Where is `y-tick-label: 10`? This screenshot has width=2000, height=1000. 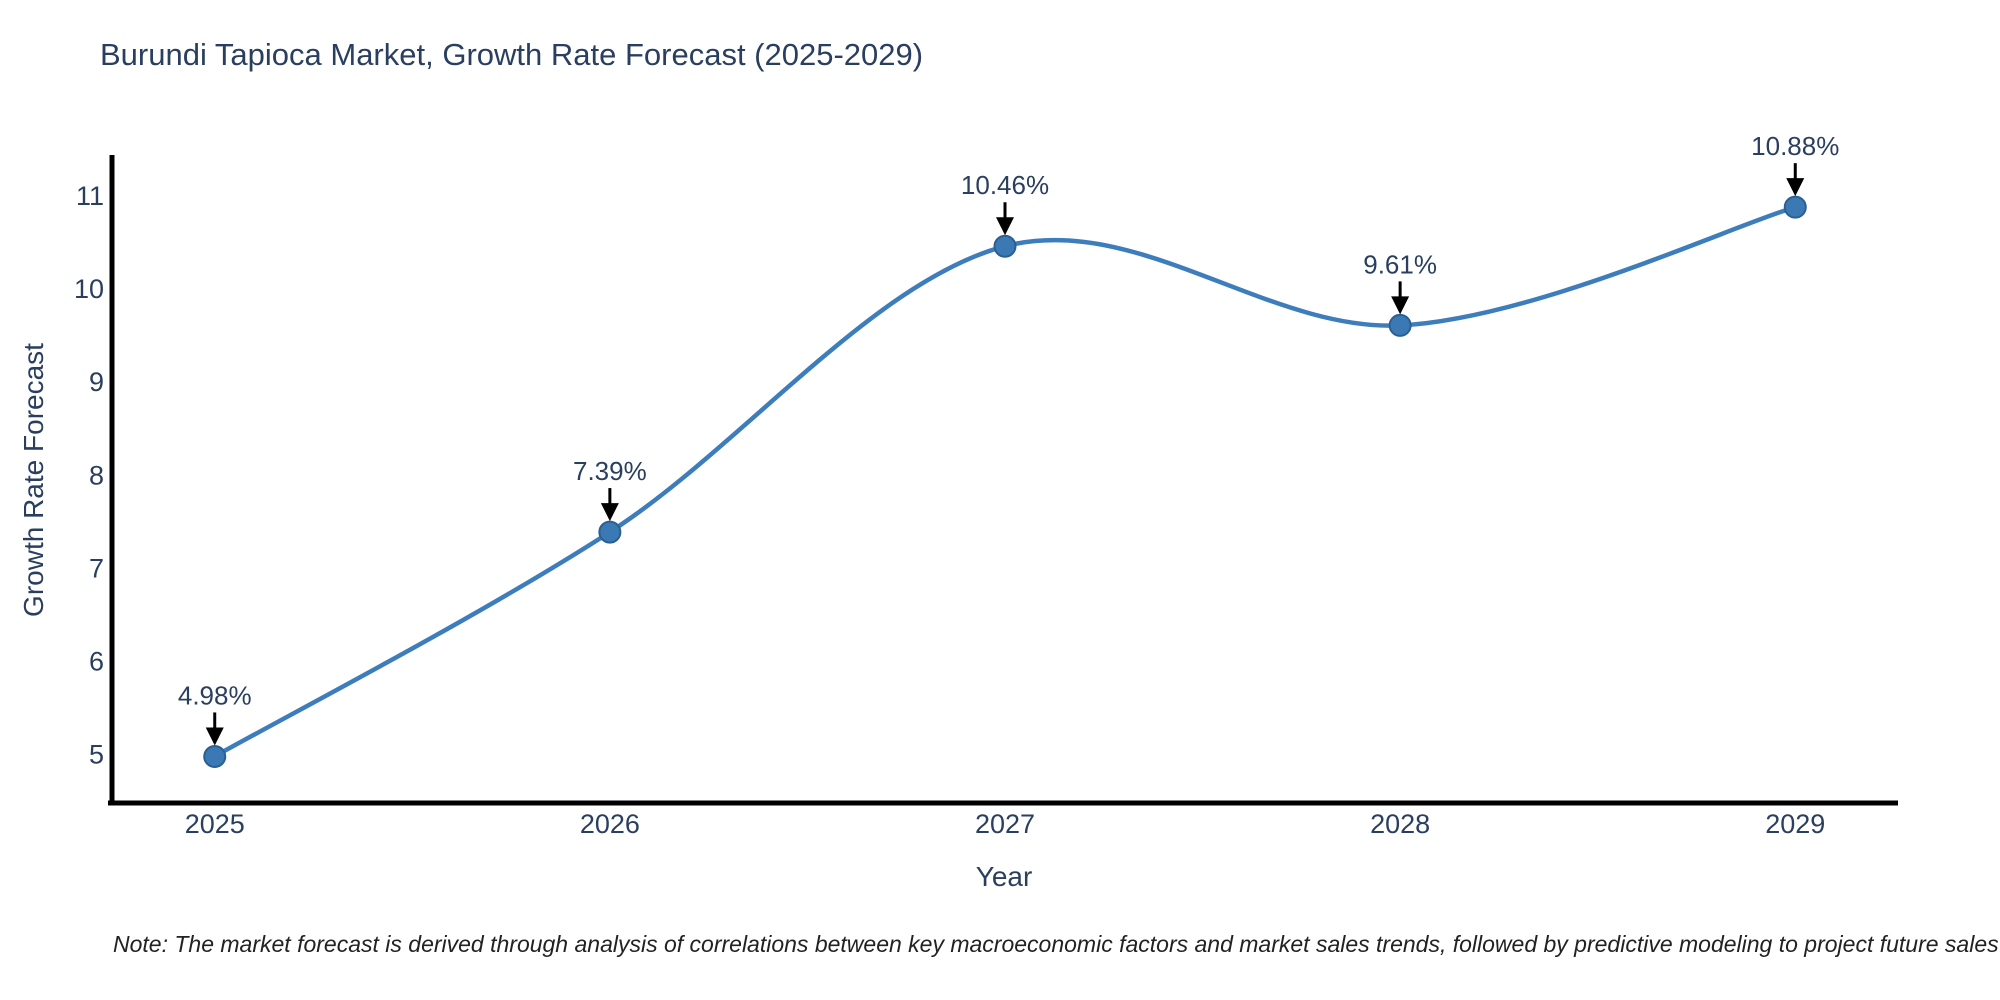 y-tick-label: 10 is located at coordinates (89, 289).